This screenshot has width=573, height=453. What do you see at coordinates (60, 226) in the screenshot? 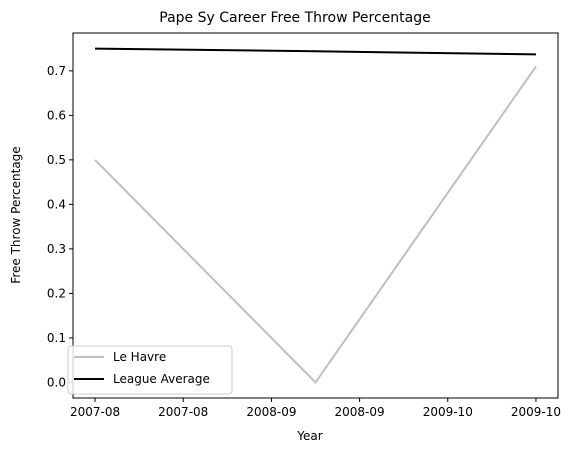
I see `y-axis: 0.0 0.1 0.2 0.3 0.4 0.5 0.6 0.7` at bounding box center [60, 226].